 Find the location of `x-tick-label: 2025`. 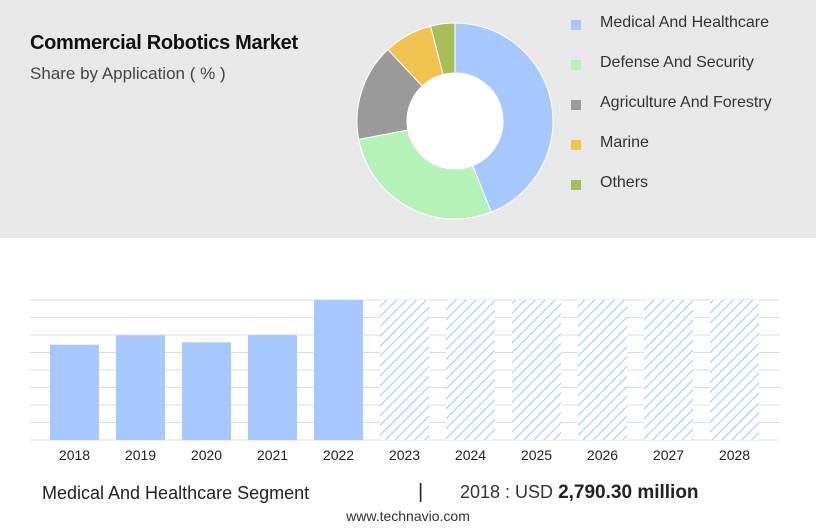

x-tick-label: 2025 is located at coordinates (536, 455).